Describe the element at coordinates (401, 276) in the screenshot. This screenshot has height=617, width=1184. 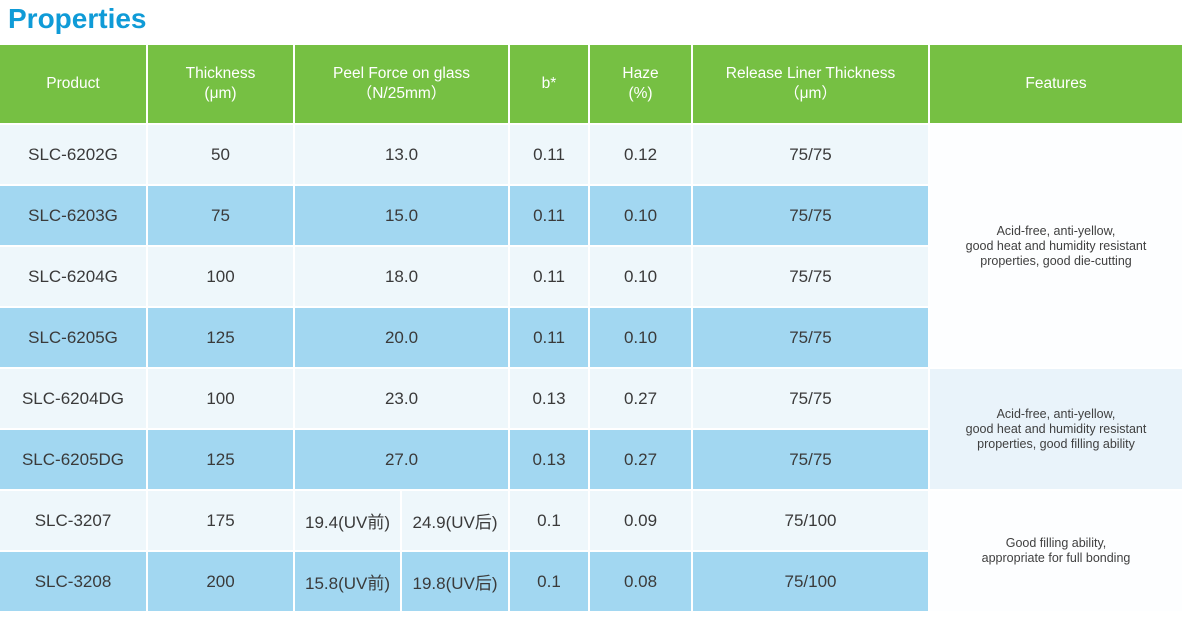
I see `cell-peel-force: 18.0` at that location.